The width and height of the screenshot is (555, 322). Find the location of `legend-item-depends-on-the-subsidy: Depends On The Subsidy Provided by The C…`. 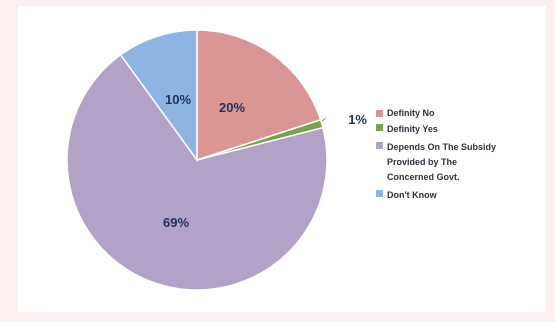

legend-item-depends-on-the-subsidy: Depends On The Subsidy Provided by The C… is located at coordinates (465, 162).